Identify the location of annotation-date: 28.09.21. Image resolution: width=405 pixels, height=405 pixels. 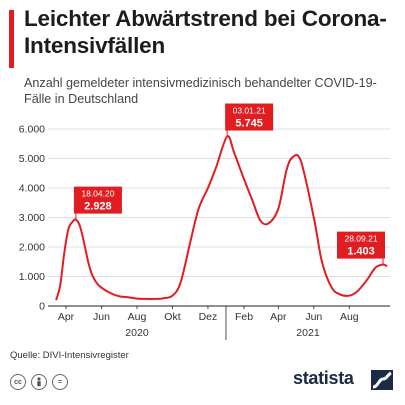
(360, 239).